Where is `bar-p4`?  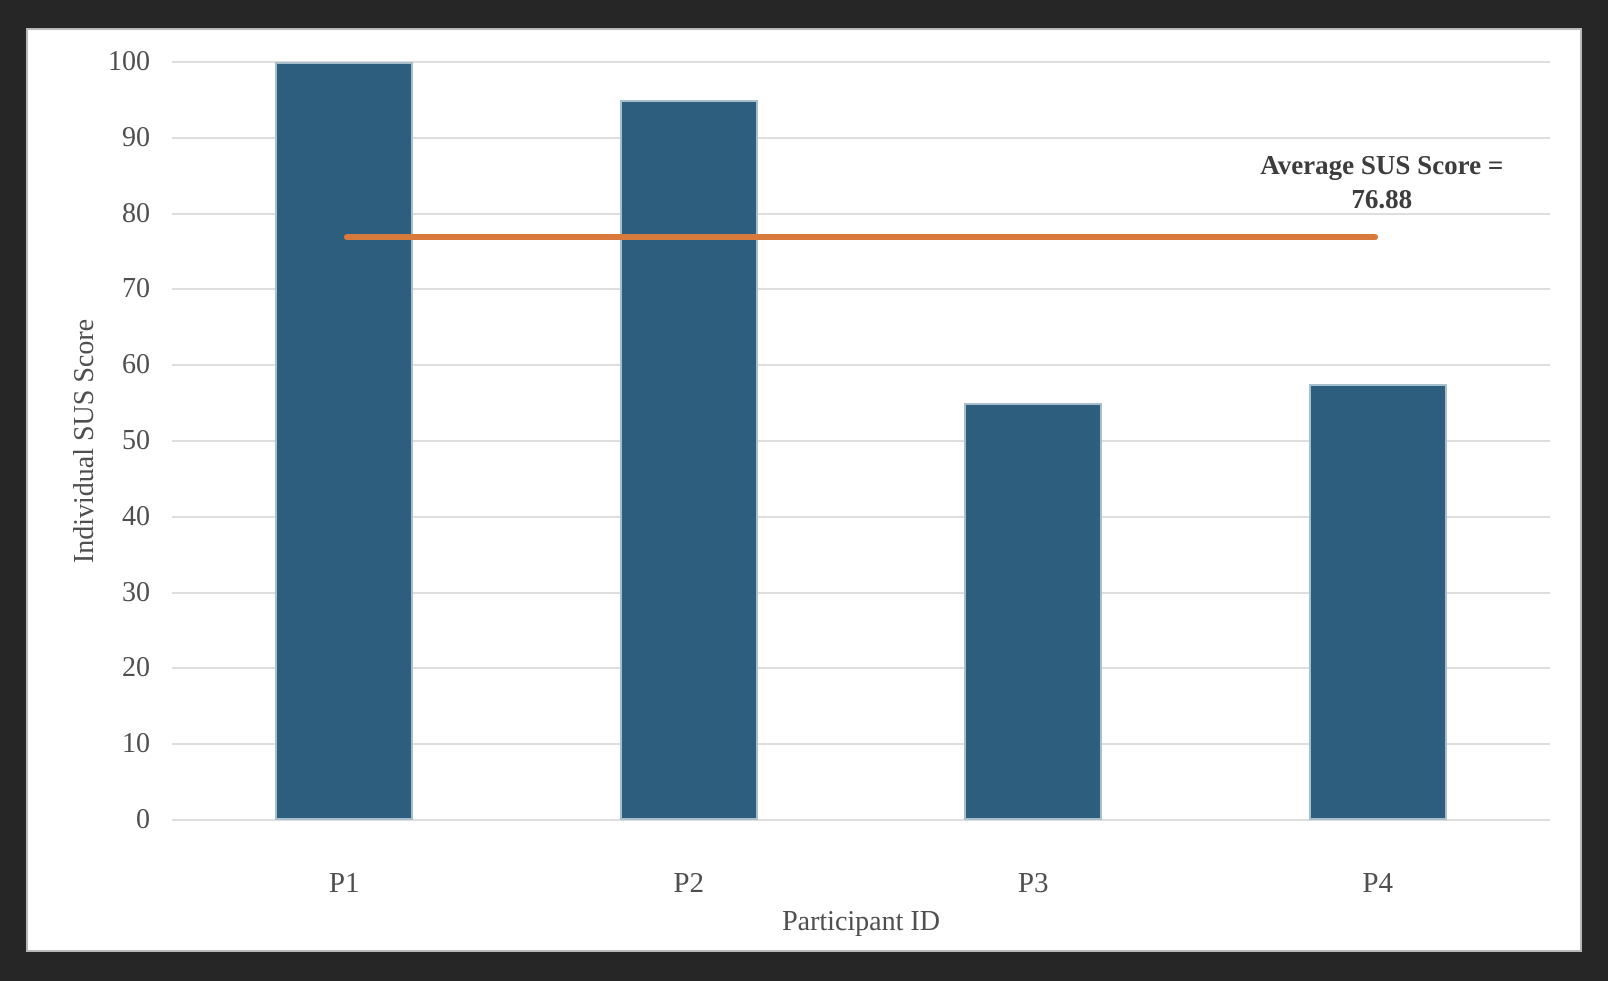
bar-p4 is located at coordinates (1377, 602).